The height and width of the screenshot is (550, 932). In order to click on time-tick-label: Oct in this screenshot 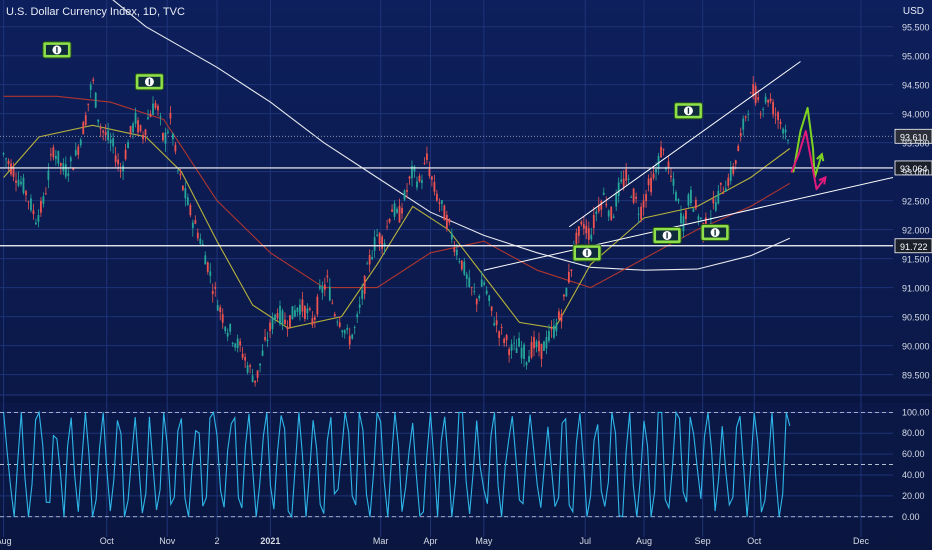, I will do `click(754, 541)`.